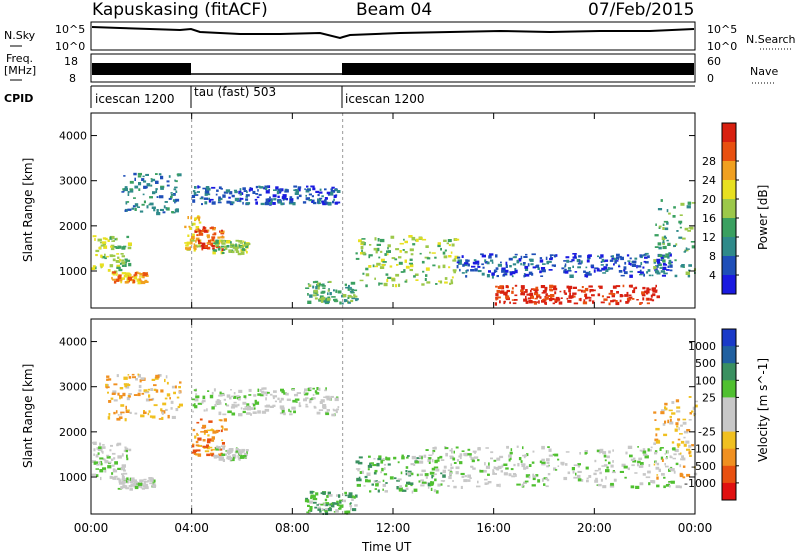 The height and width of the screenshot is (554, 800). What do you see at coordinates (729, 414) in the screenshot?
I see `velocity-colorbar-frame` at bounding box center [729, 414].